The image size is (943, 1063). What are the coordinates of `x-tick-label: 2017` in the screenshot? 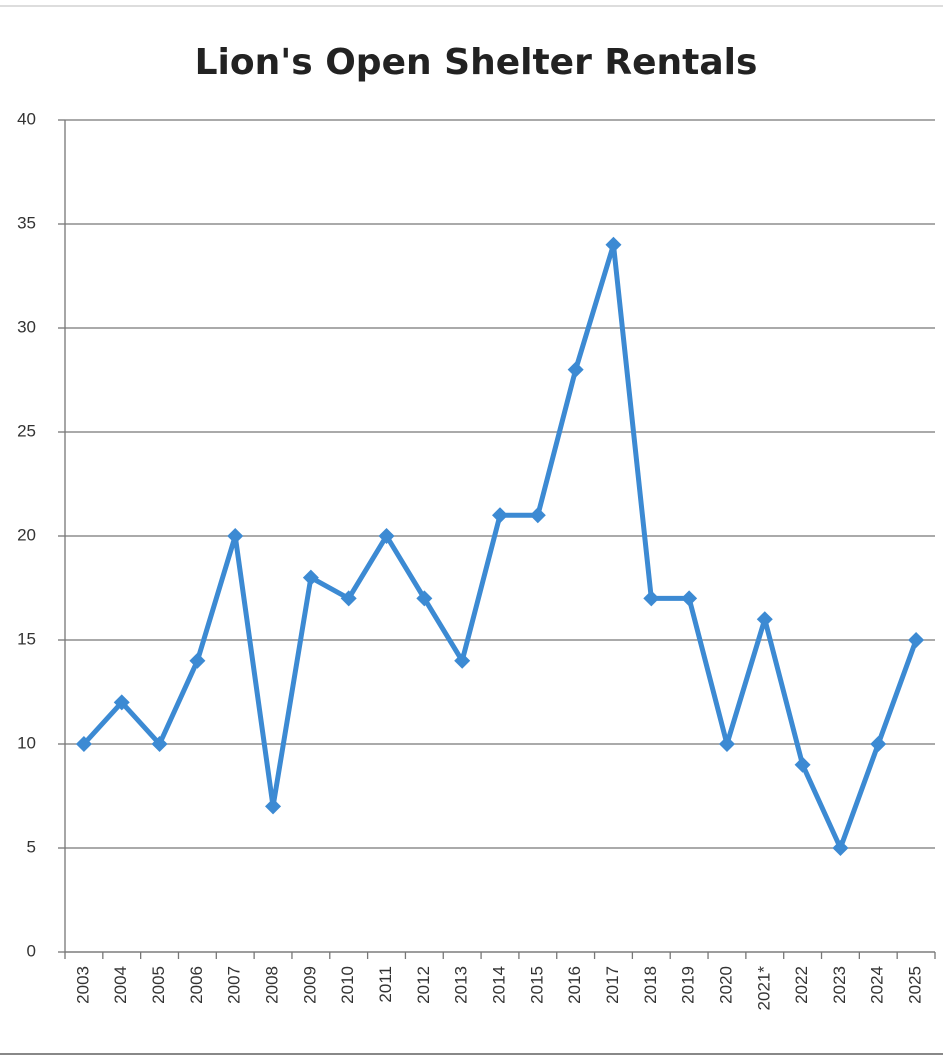 It's located at (612, 985).